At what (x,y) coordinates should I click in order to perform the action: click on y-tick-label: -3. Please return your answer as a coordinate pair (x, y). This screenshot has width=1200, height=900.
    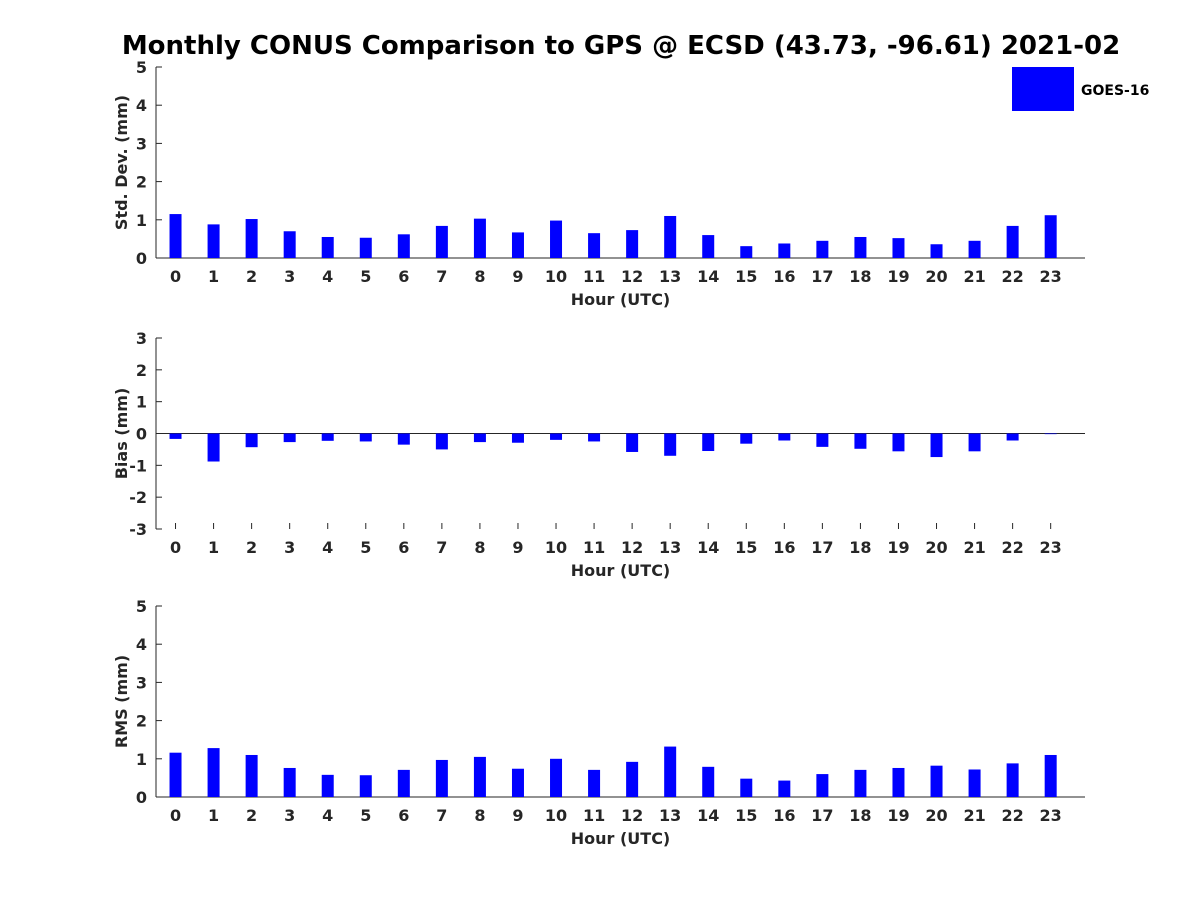
    Looking at the image, I should click on (138, 529).